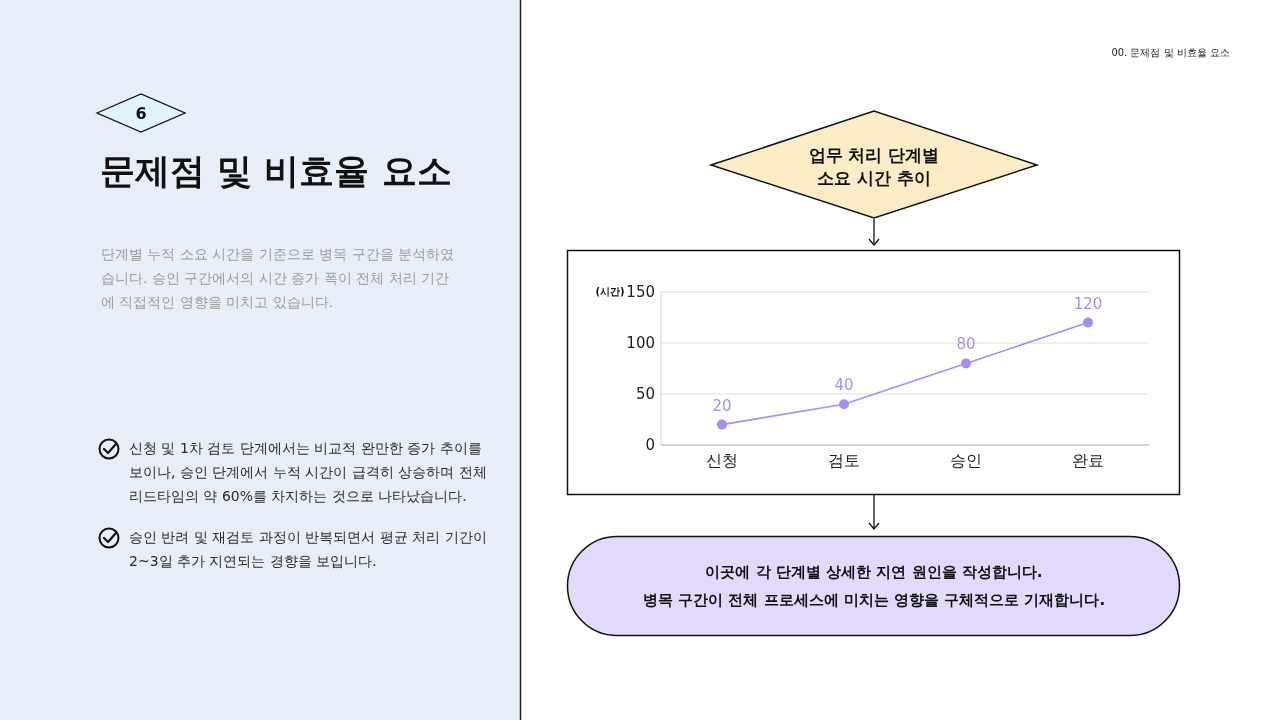  Describe the element at coordinates (966, 460) in the screenshot. I see `x-tick-label: 승인` at that location.